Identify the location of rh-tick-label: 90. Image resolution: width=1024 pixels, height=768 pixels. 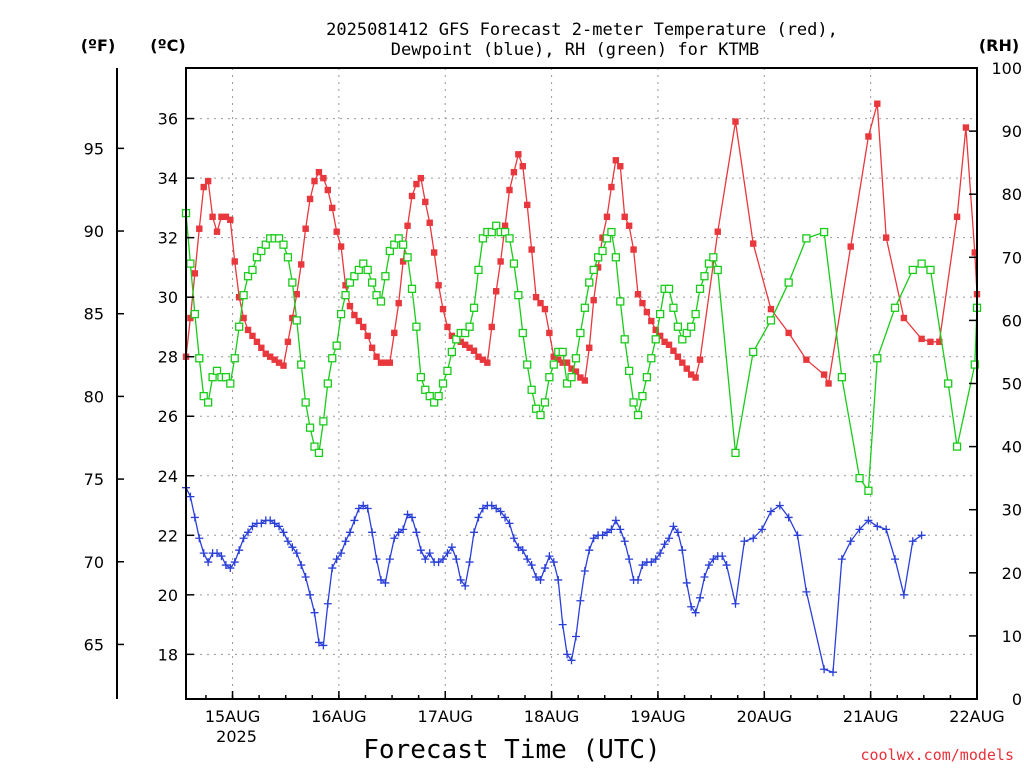
(1012, 131).